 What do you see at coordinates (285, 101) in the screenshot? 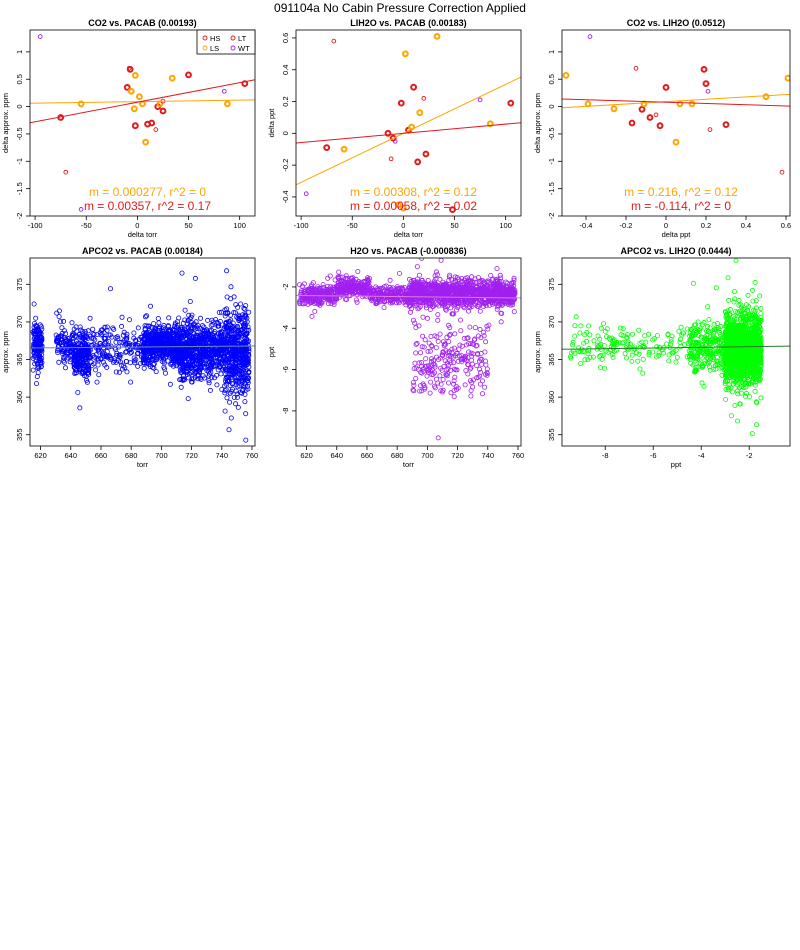
I see `y-tick-label: 0.2` at bounding box center [285, 101].